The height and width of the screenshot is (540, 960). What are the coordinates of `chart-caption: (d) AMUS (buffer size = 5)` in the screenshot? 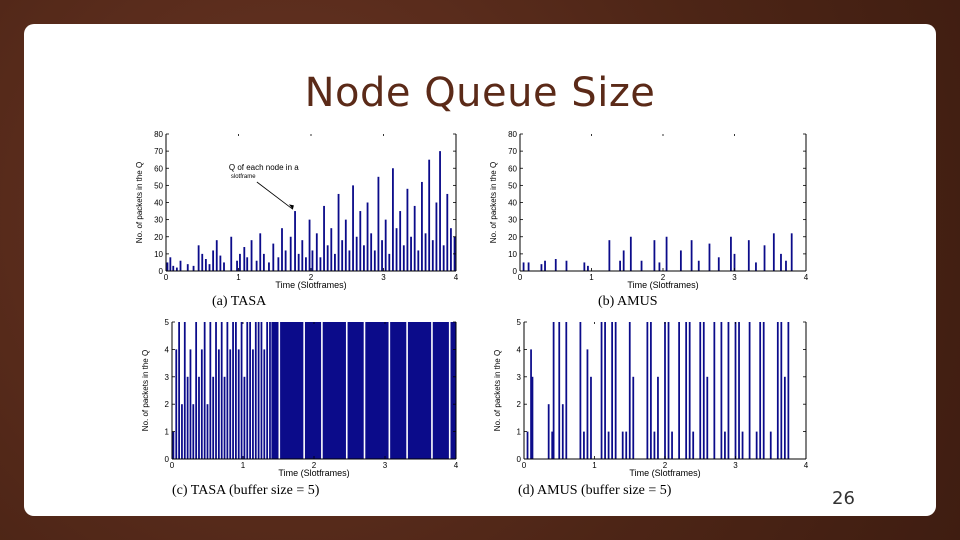 It's located at (595, 490).